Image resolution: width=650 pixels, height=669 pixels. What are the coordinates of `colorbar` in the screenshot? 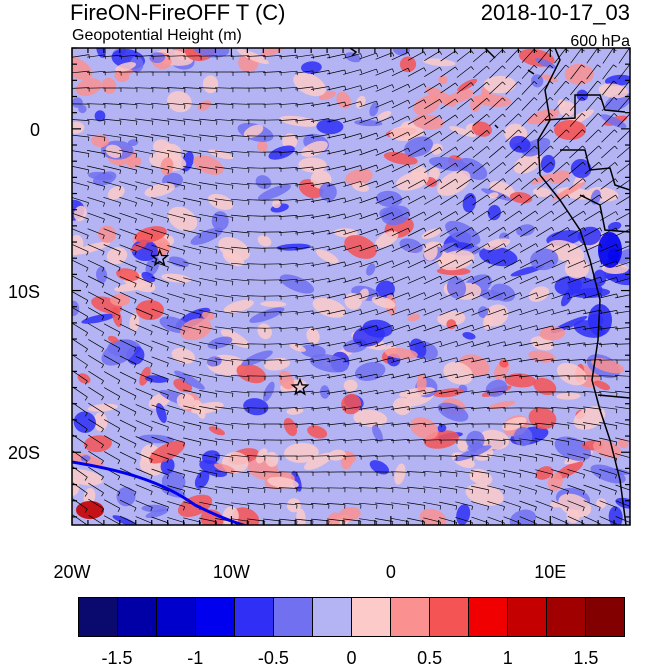 It's located at (351, 617).